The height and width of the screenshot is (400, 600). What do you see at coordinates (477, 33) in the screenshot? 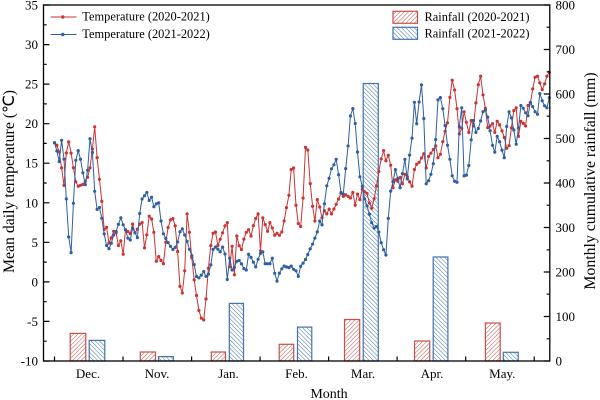
I see `svg-text: Rainfall (2021-2022)` at bounding box center [477, 33].